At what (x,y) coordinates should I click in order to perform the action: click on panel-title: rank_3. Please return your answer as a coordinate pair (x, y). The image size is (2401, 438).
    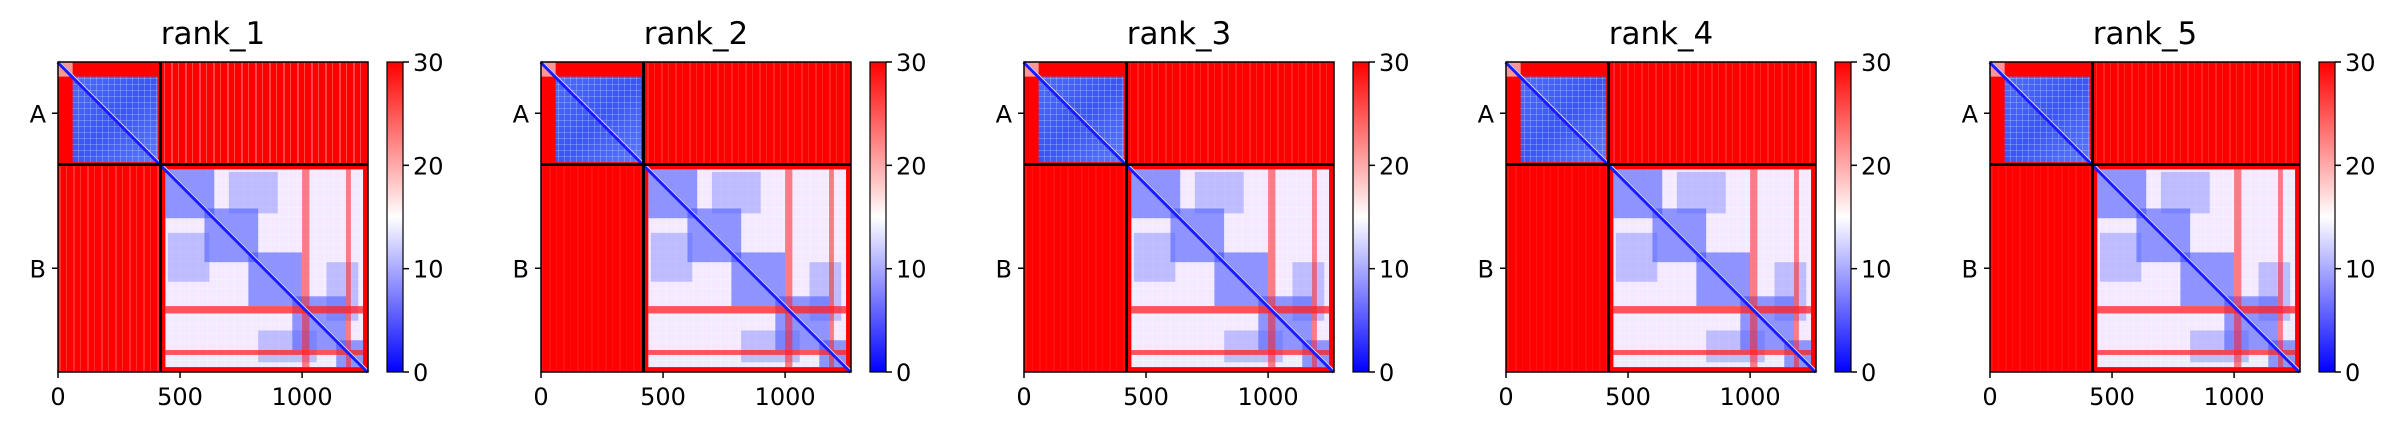
    Looking at the image, I should click on (1179, 34).